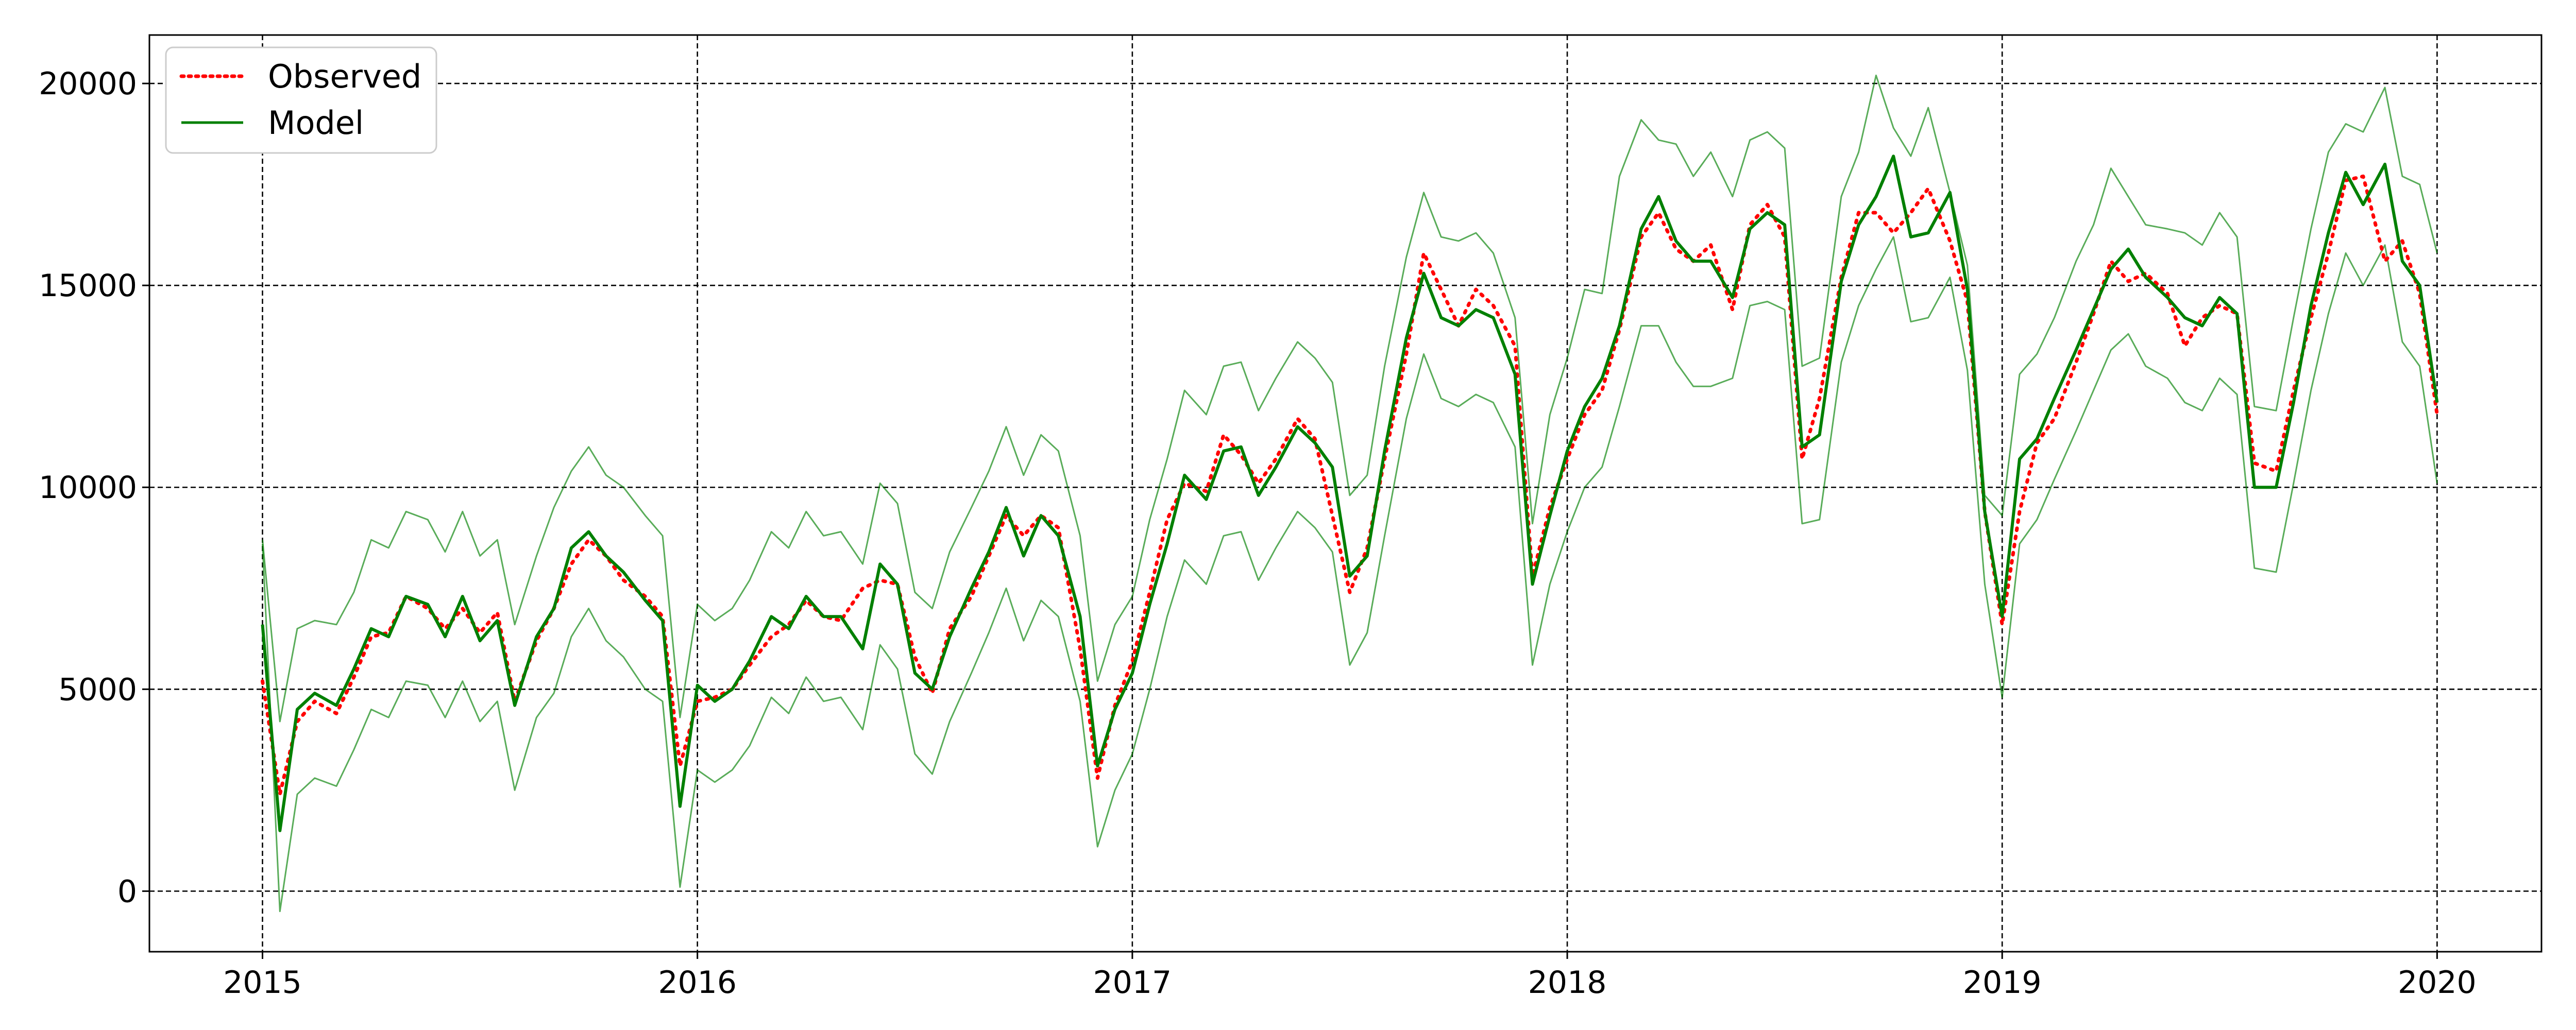  Describe the element at coordinates (1132, 983) in the screenshot. I see `x-tick-label: 2017` at that location.